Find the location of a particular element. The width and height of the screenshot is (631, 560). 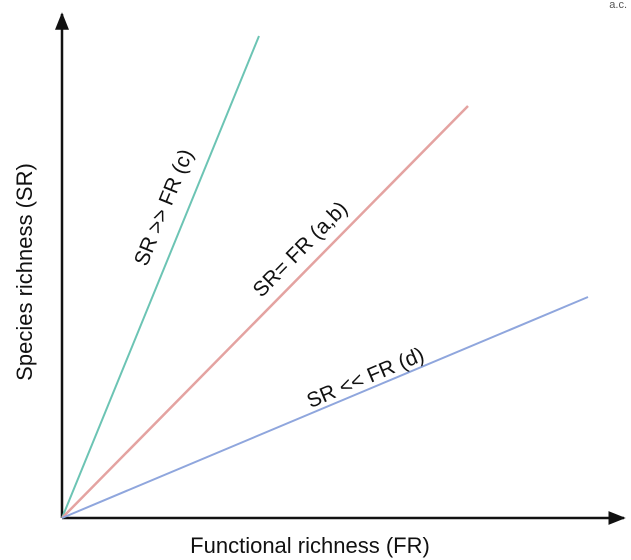

label-sr-much-less-fr: SR << FR (d) is located at coordinates (365, 378).